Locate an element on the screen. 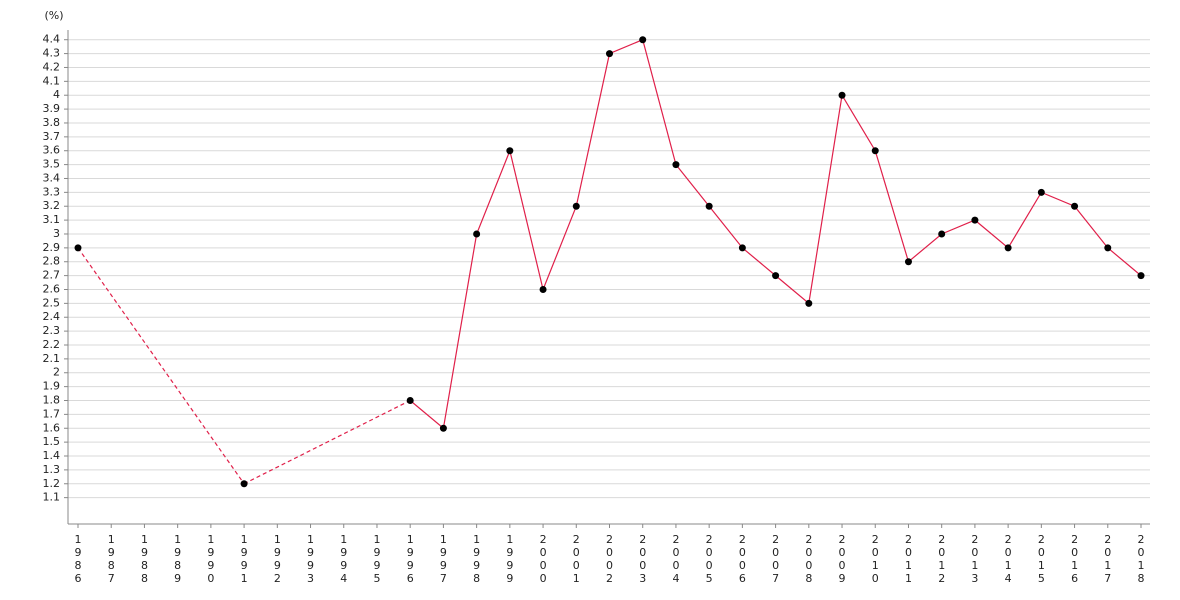 This screenshot has height=600, width=1180. y-tick-label: 1.2 is located at coordinates (52, 483).